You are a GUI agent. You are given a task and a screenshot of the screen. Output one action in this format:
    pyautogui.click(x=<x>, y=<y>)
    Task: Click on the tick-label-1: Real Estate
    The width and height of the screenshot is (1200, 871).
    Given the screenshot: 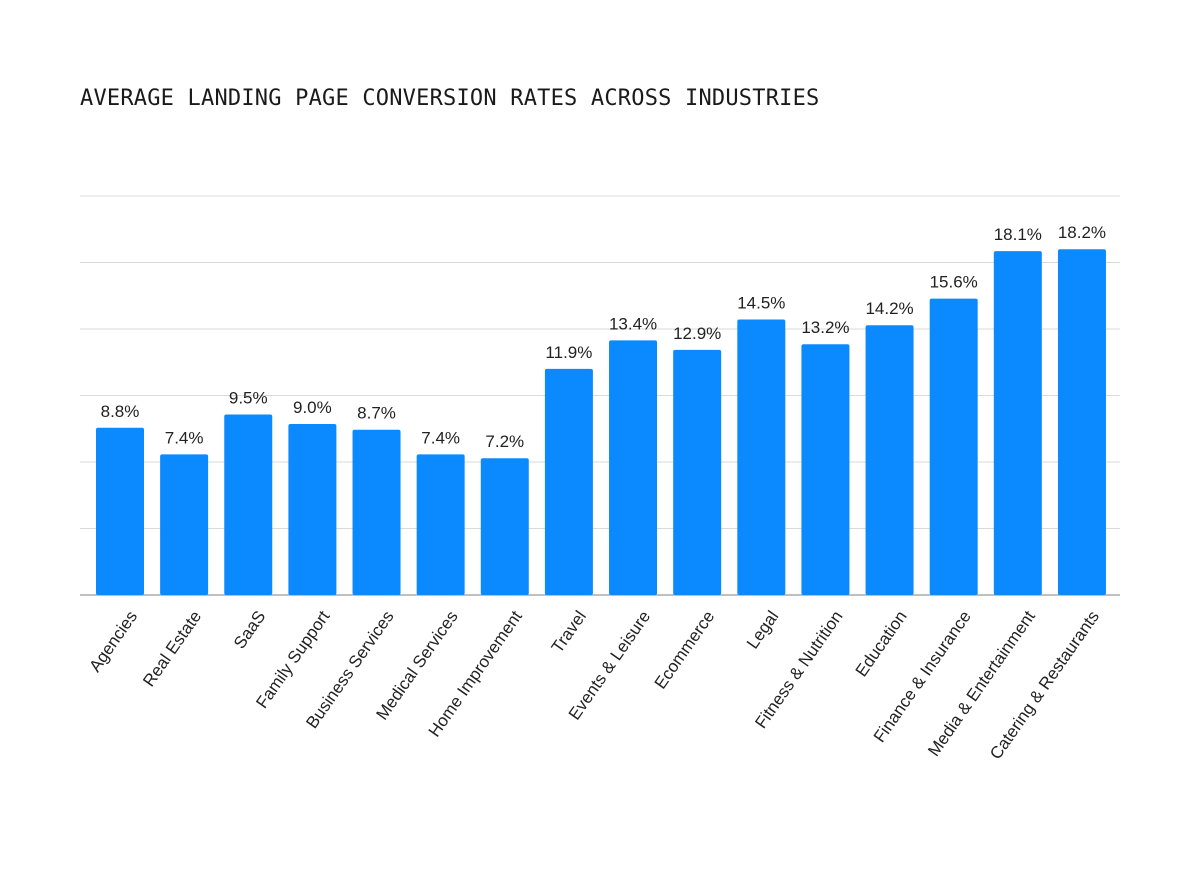 What is the action you would take?
    pyautogui.click(x=172, y=648)
    